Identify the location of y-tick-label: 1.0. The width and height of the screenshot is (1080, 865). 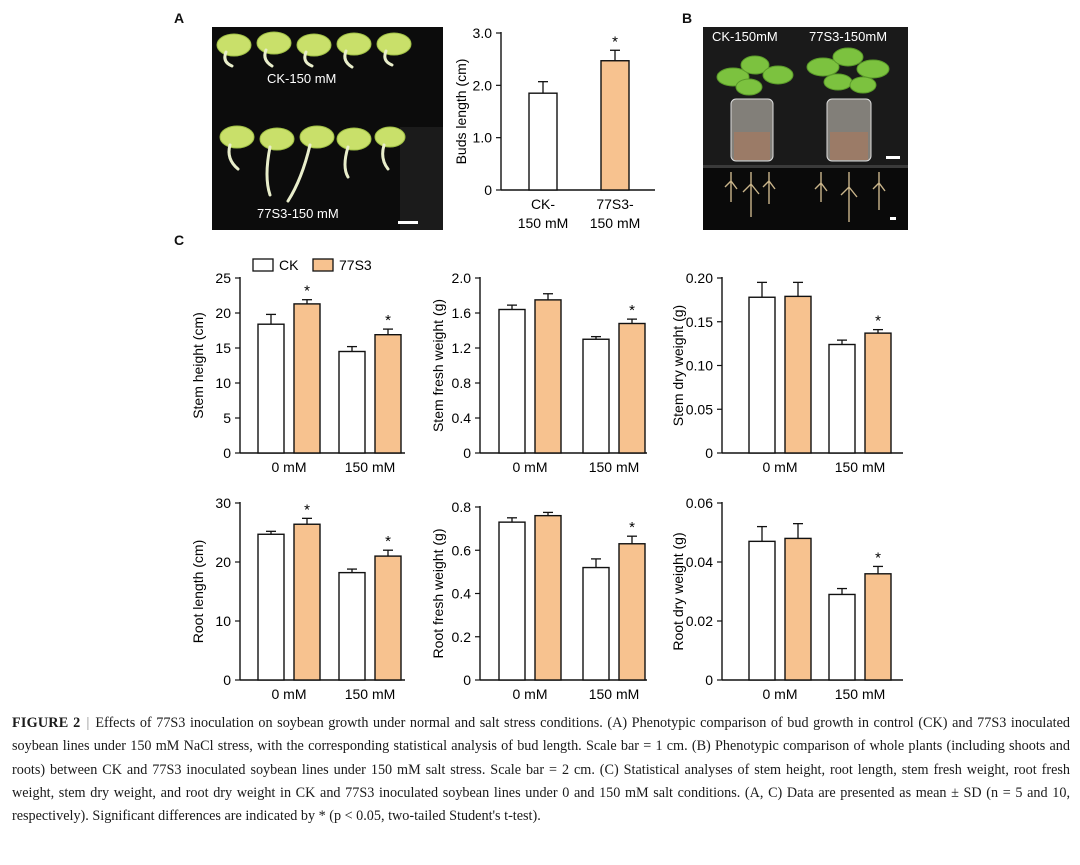
(483, 138).